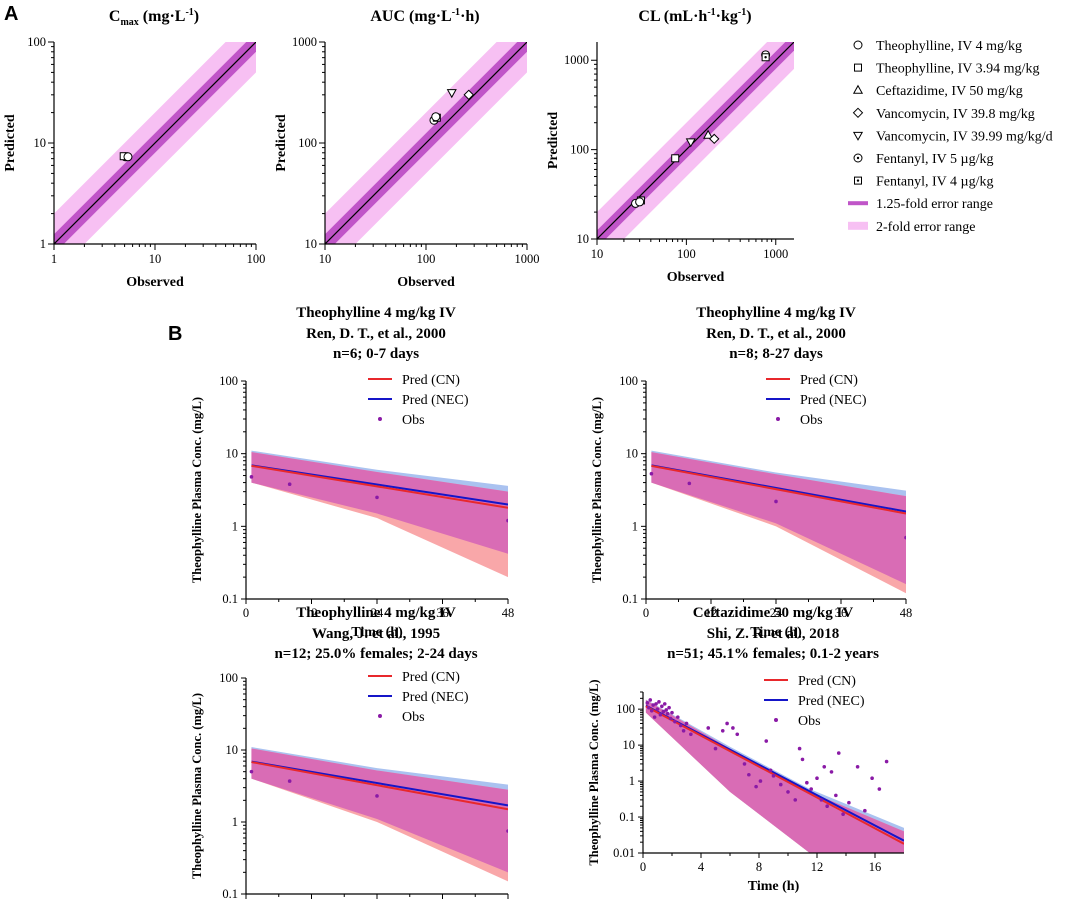 The image size is (1072, 902). What do you see at coordinates (920, 204) in the screenshot?
I see `legend-item: 1.25-fold error range` at bounding box center [920, 204].